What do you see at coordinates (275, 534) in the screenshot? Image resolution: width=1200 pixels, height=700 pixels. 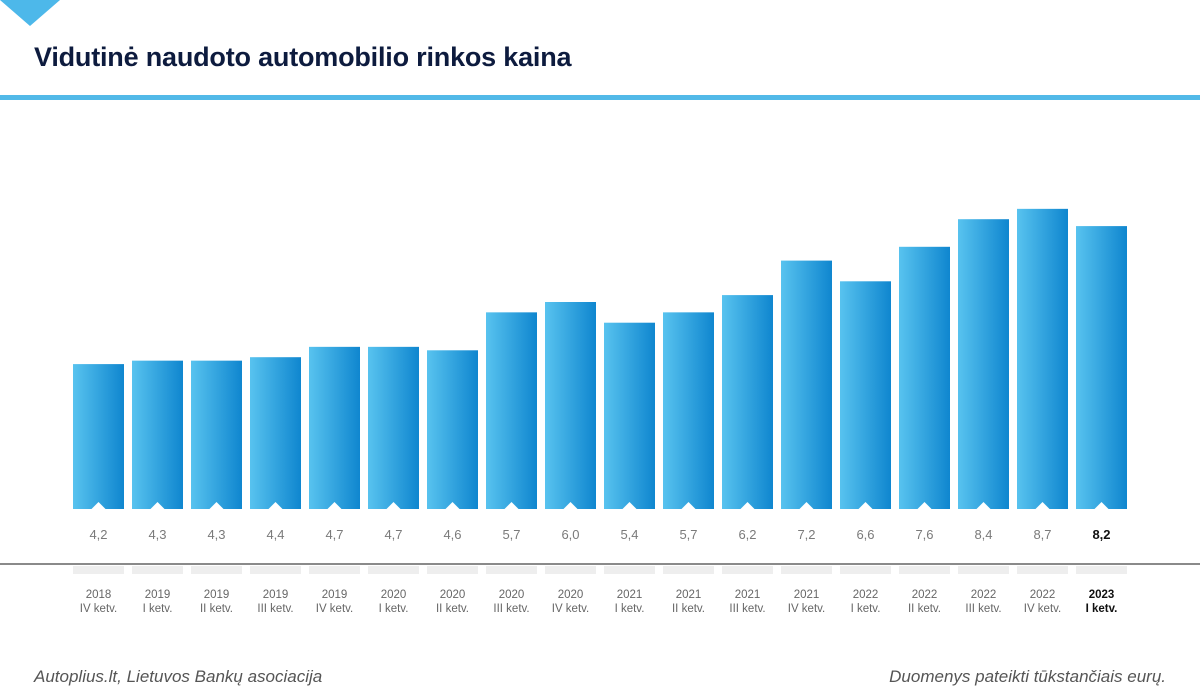 I see `data-label: 4,4` at bounding box center [275, 534].